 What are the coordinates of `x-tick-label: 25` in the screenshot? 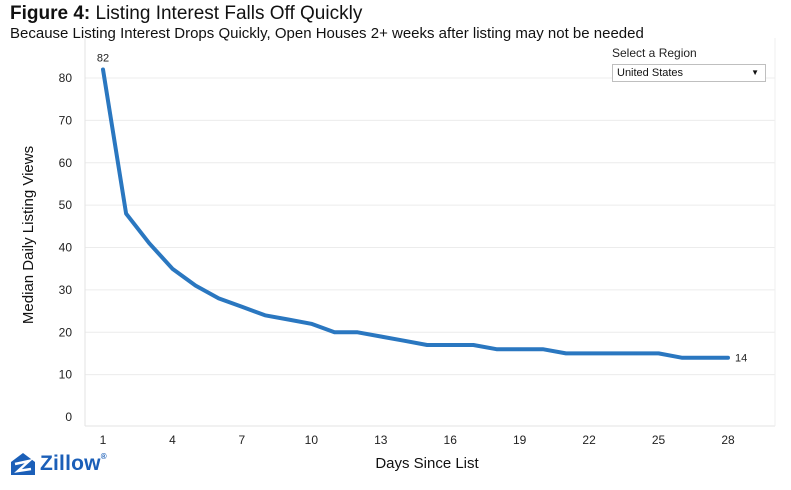 It's located at (659, 440).